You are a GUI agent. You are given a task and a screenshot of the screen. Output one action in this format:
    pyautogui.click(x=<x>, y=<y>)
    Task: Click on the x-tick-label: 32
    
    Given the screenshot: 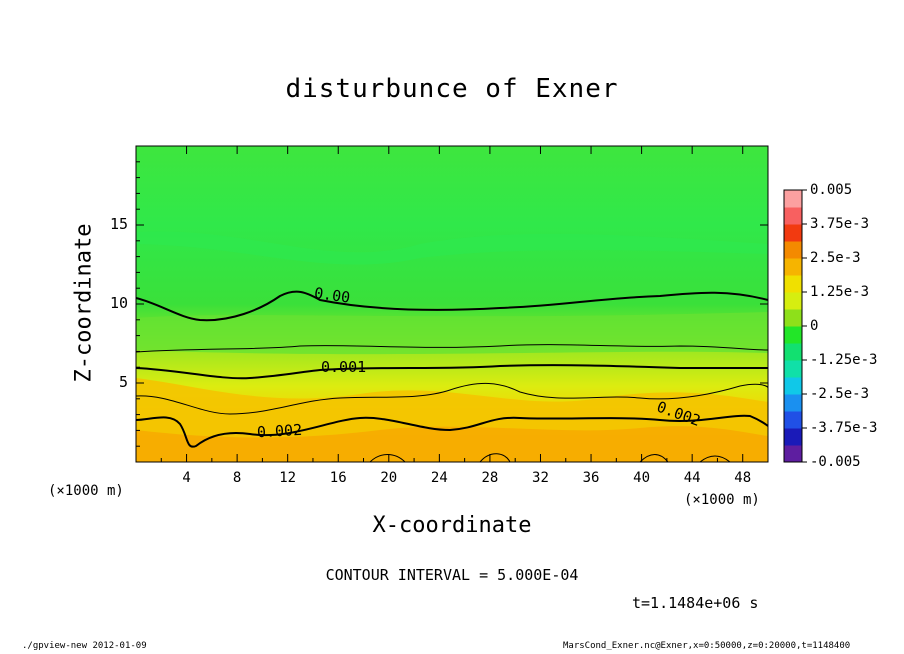 What is the action you would take?
    pyautogui.click(x=540, y=478)
    